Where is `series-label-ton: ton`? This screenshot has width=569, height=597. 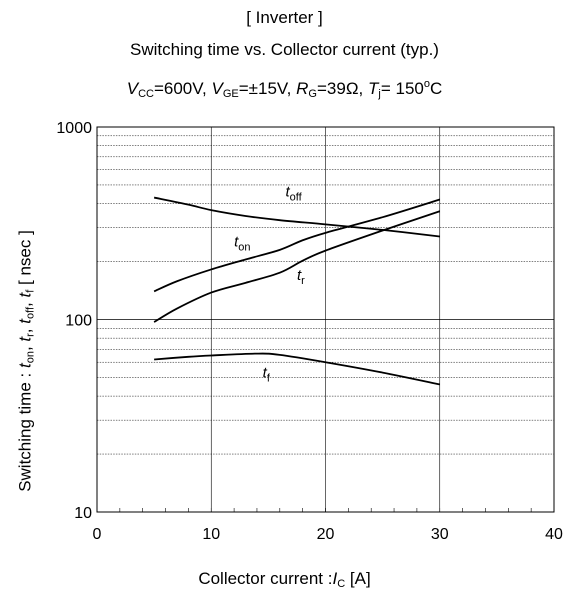
series-label-ton: ton is located at coordinates (242, 243).